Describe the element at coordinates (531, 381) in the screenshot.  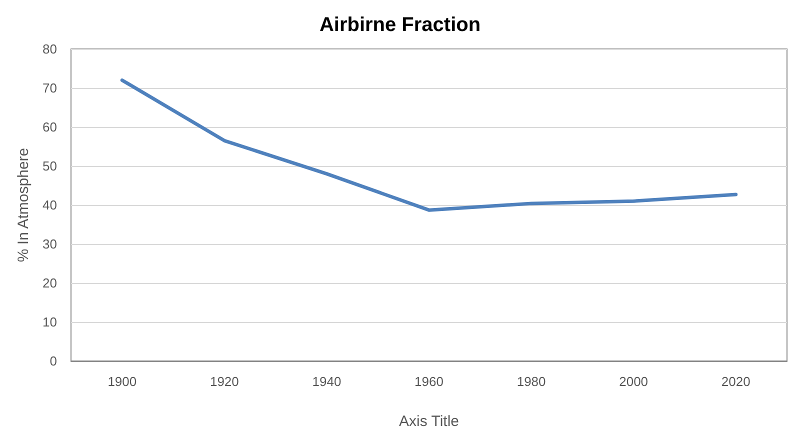
I see `x-tick-label: 1980` at that location.